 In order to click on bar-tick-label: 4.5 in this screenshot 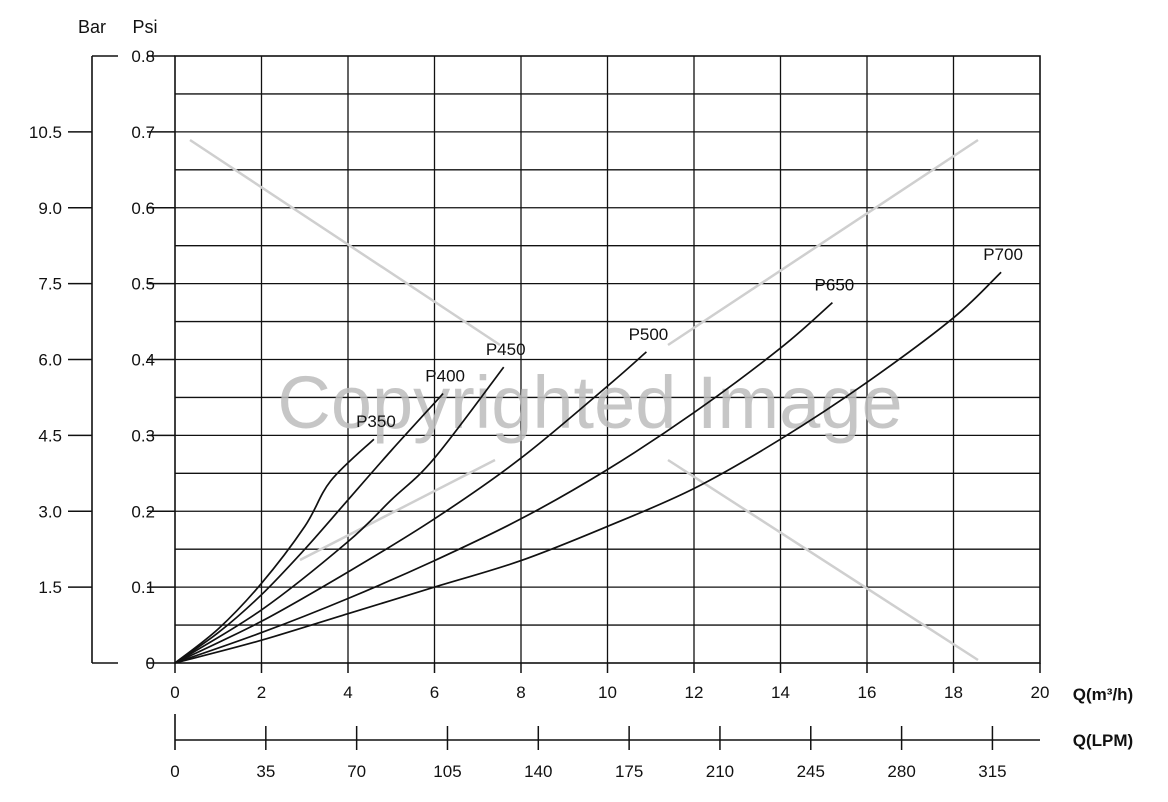, I will do `click(50, 435)`.